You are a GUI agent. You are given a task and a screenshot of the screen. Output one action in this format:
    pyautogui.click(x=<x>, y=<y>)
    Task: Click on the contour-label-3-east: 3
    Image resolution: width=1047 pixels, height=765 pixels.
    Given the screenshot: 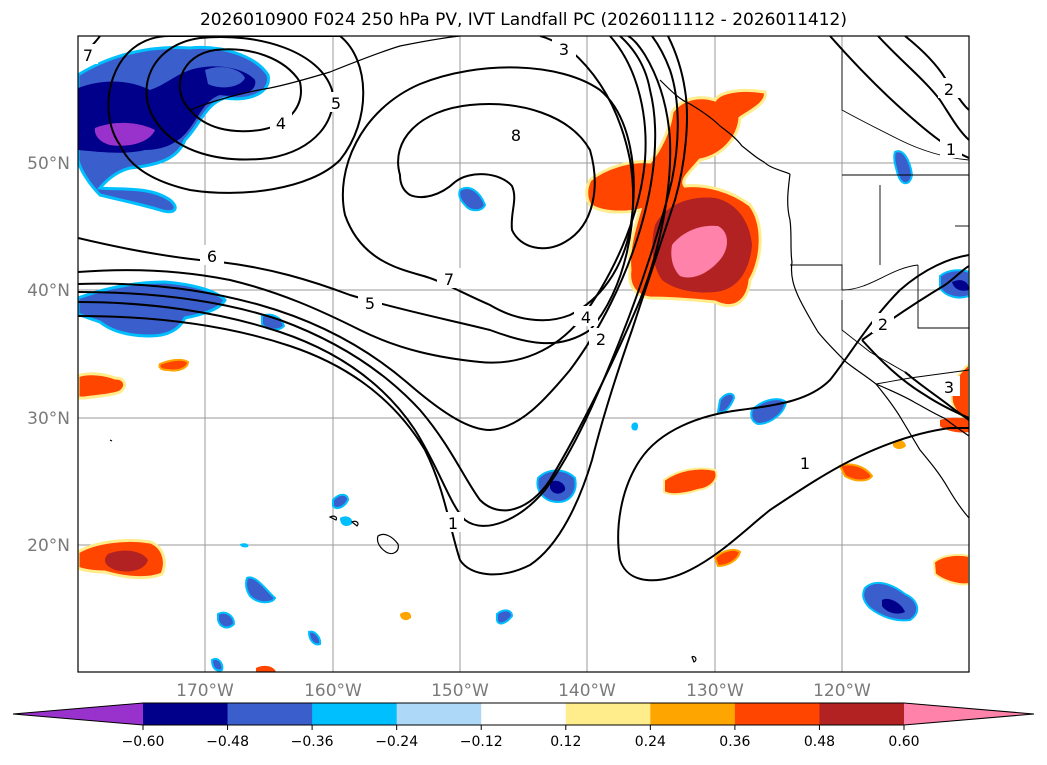 What is the action you would take?
    pyautogui.click(x=949, y=387)
    